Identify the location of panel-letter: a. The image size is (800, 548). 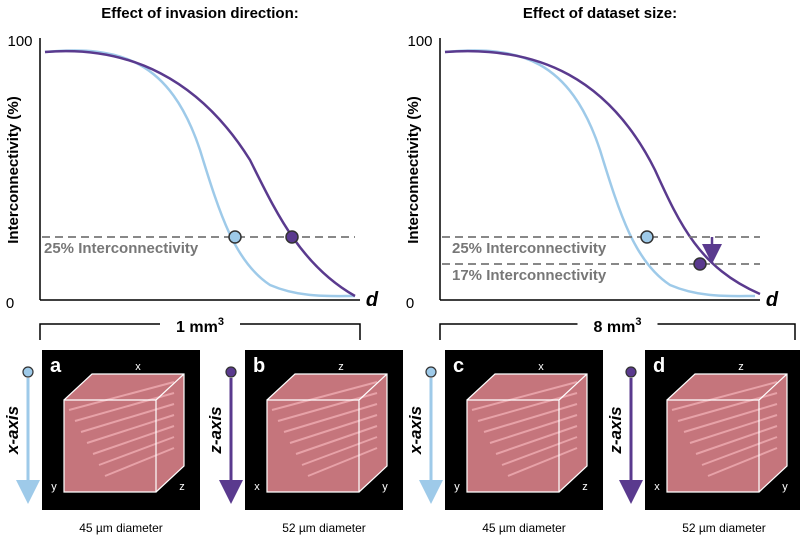
(56, 366).